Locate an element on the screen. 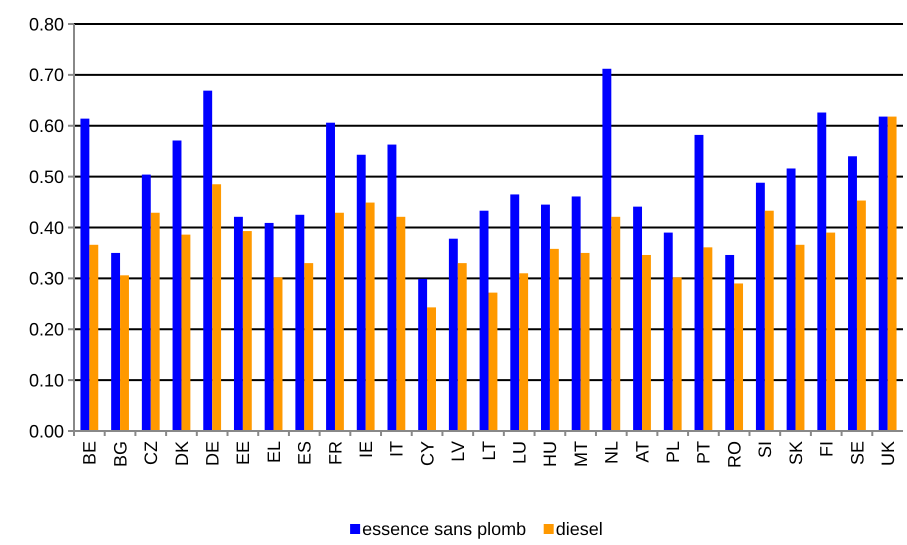  x-tick-label: LT is located at coordinates (488, 450).